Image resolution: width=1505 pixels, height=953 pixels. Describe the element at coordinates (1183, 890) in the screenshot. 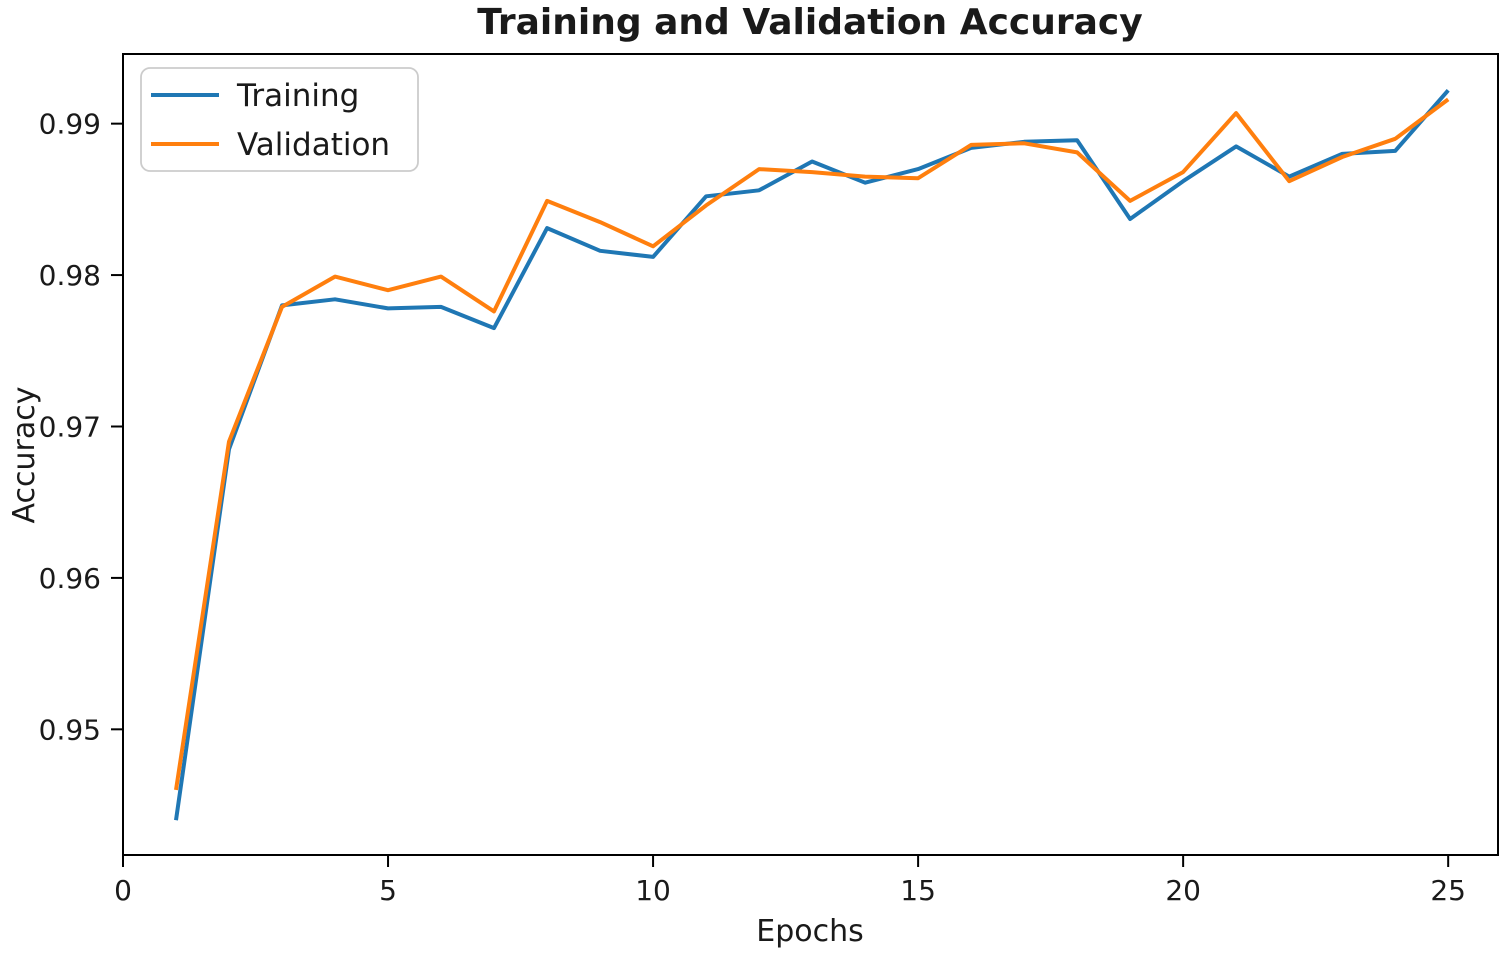

I see `x-tick-label: 20` at that location.